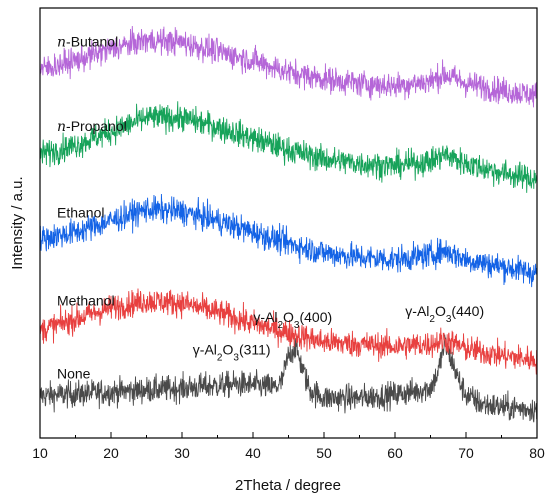 The image size is (550, 504). I want to click on x-tick-label: 70, so click(466, 453).